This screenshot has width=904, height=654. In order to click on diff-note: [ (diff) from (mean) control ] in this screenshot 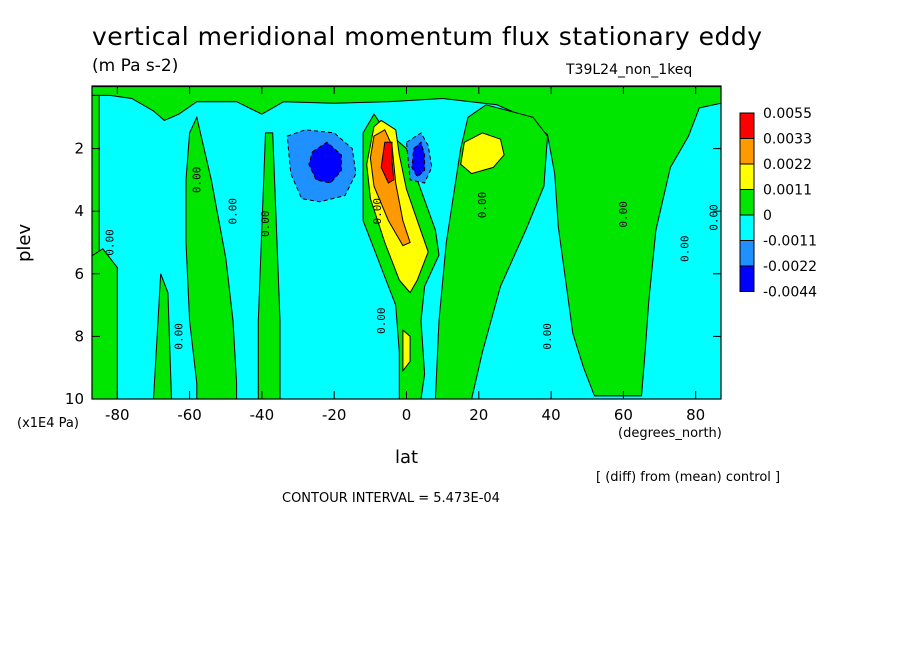, I will do `click(688, 477)`.